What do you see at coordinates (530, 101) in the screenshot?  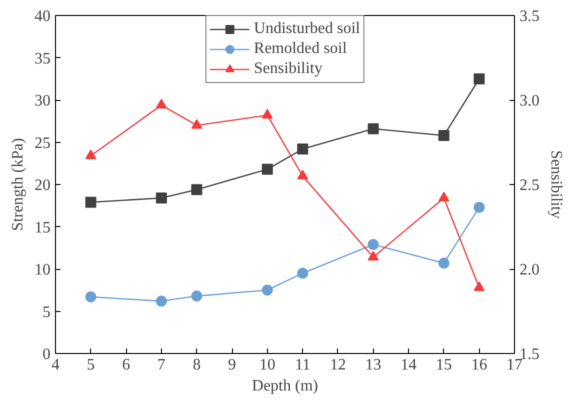 I see `y2-tick-label: 3.0` at bounding box center [530, 101].